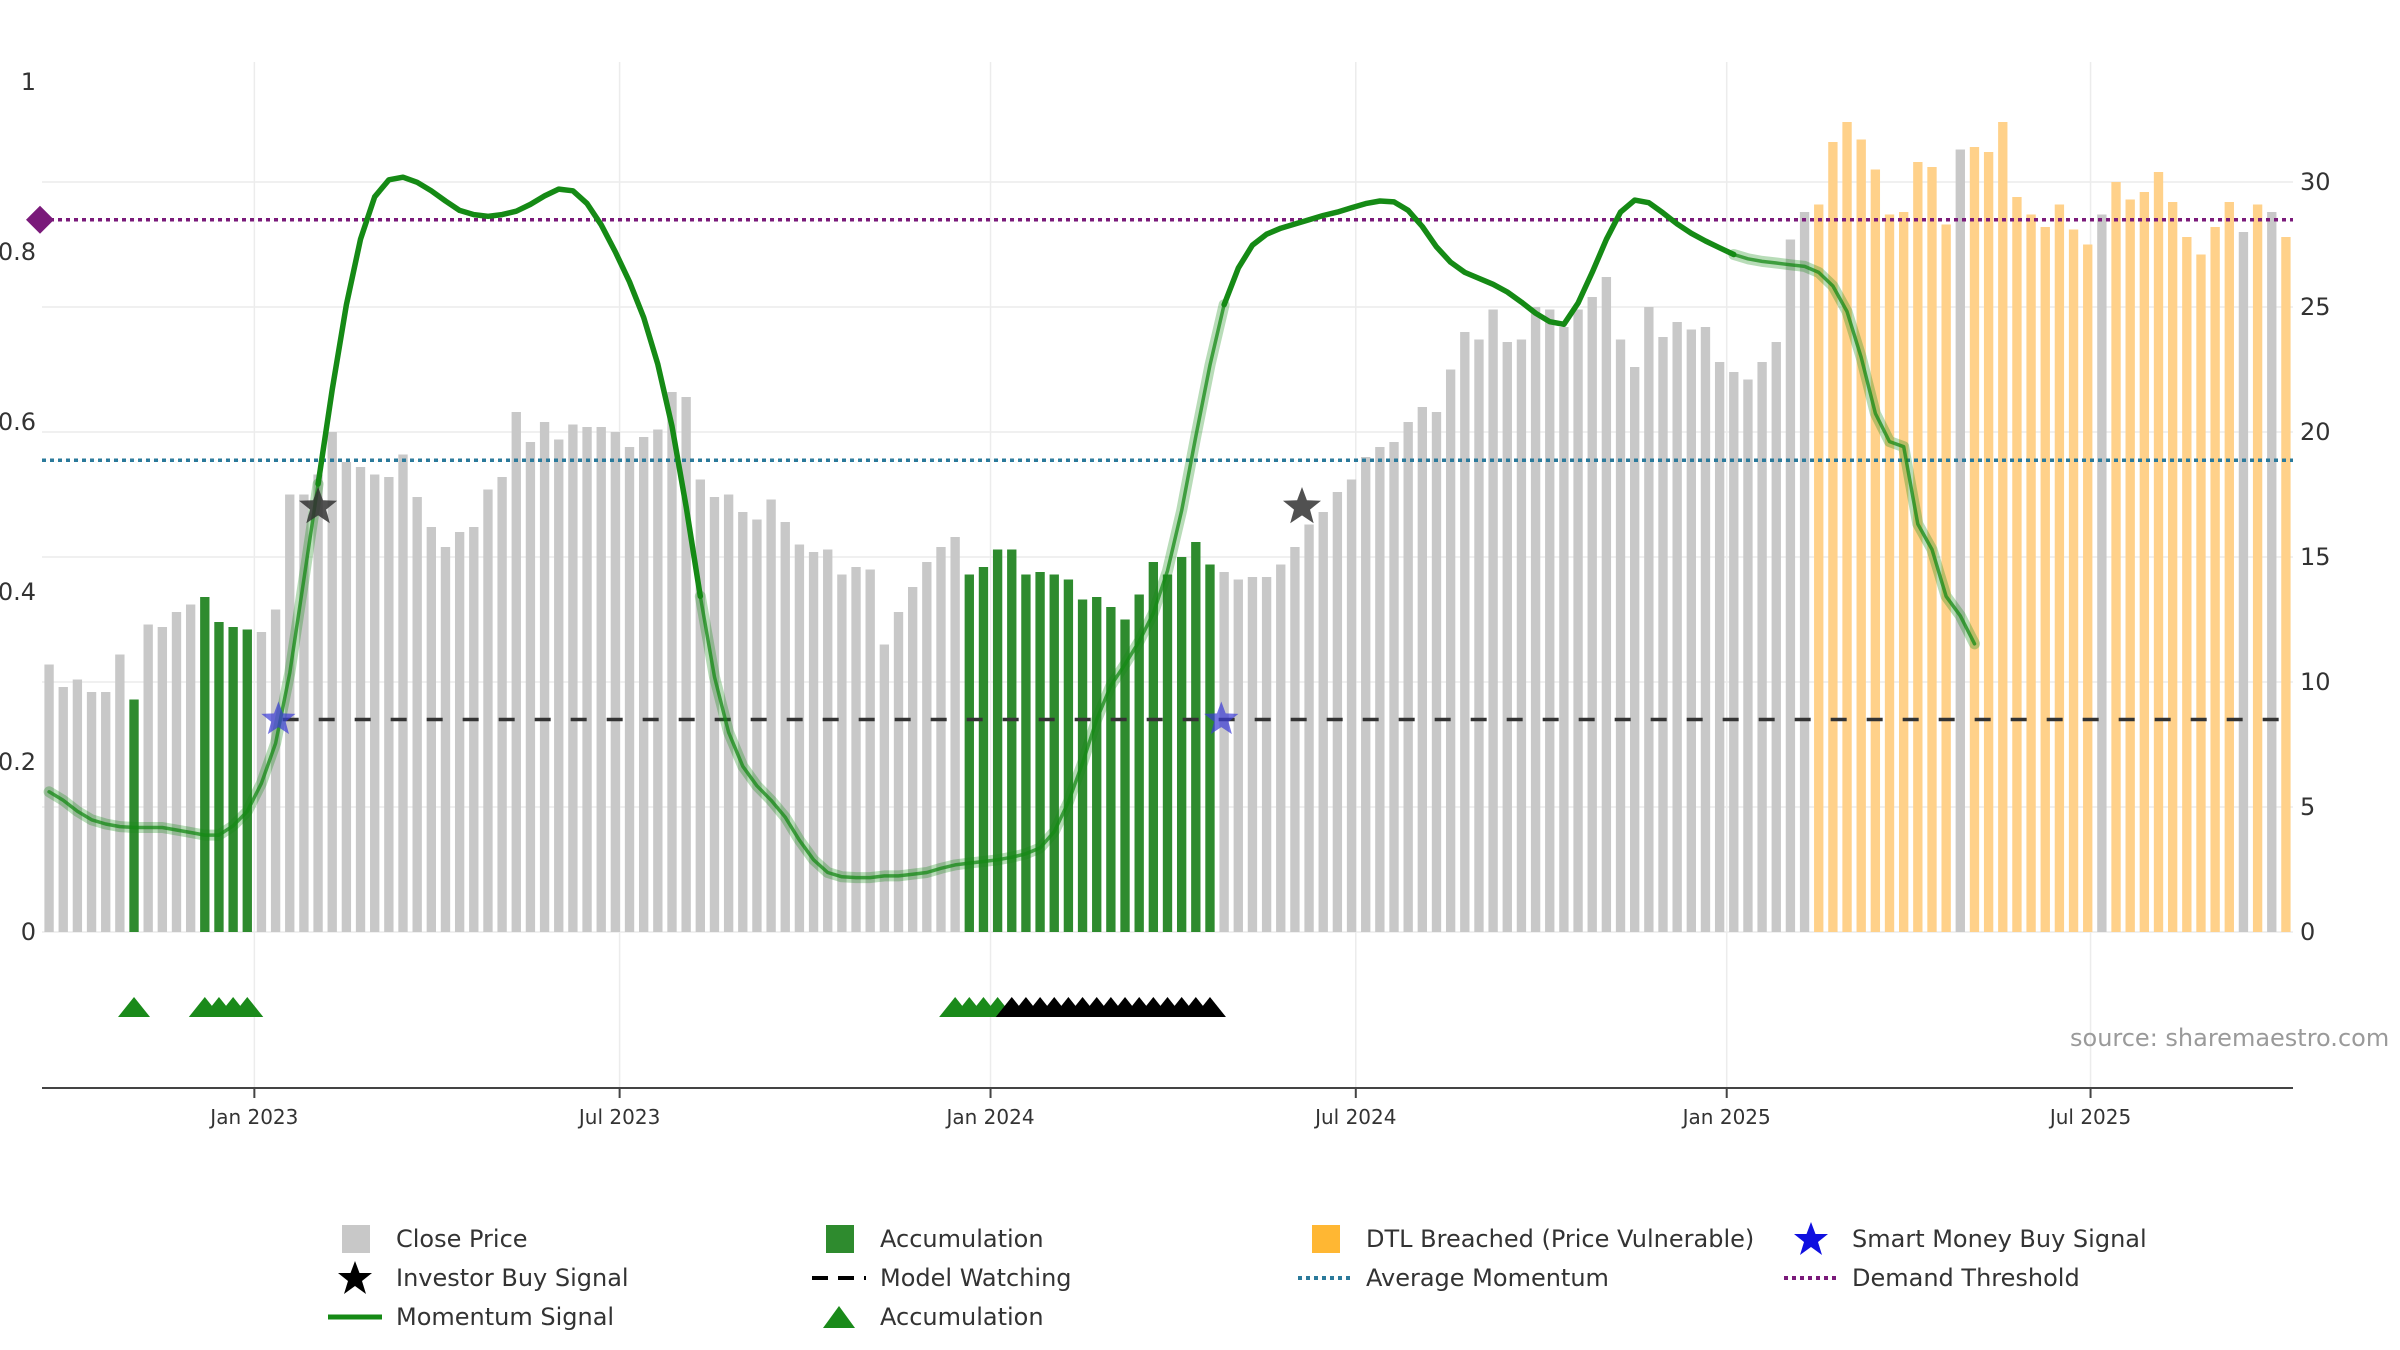  I want to click on x-tick-label: Jul 2025, so click(2089, 1117).